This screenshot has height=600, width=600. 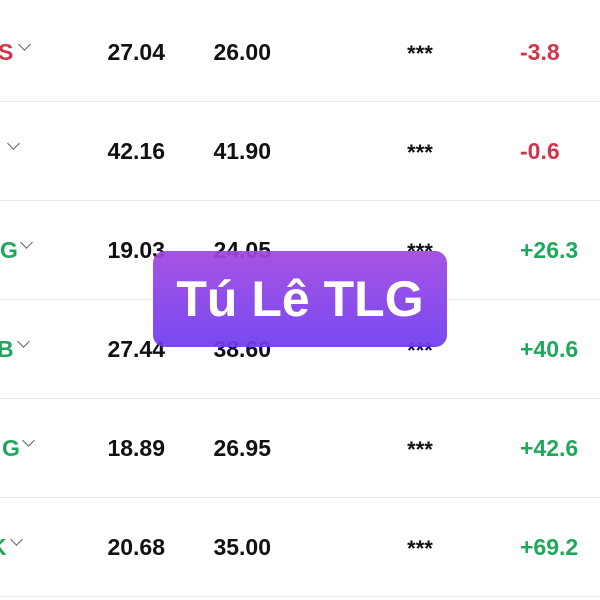 I want to click on avg-price: 19.03, so click(x=136, y=250).